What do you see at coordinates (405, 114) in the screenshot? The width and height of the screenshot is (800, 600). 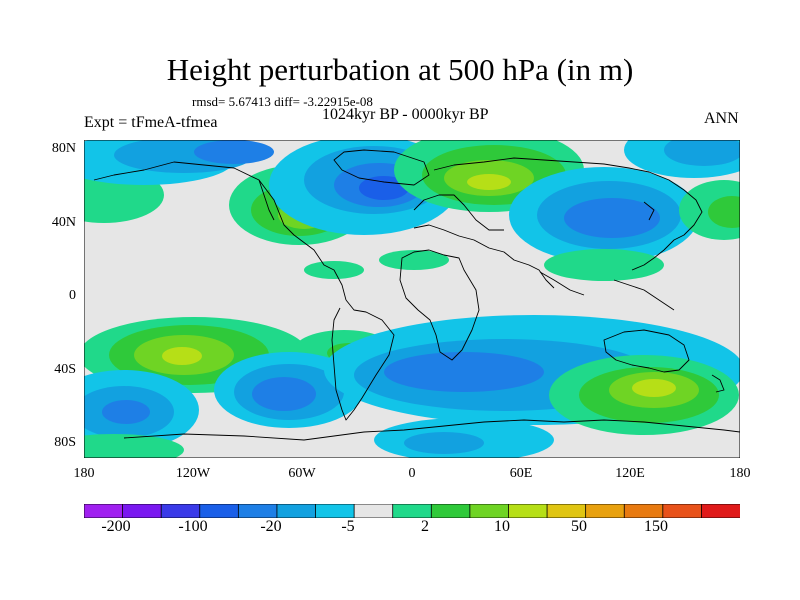 I see `period-label: 1024kyr BP - 0000kyr BP` at bounding box center [405, 114].